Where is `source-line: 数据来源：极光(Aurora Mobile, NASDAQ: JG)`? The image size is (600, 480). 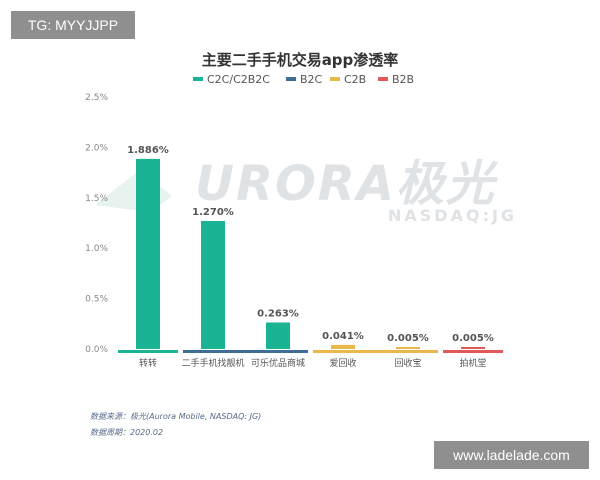 source-line: 数据来源：极光(Aurora Mobile, NASDAQ: JG) is located at coordinates (176, 416).